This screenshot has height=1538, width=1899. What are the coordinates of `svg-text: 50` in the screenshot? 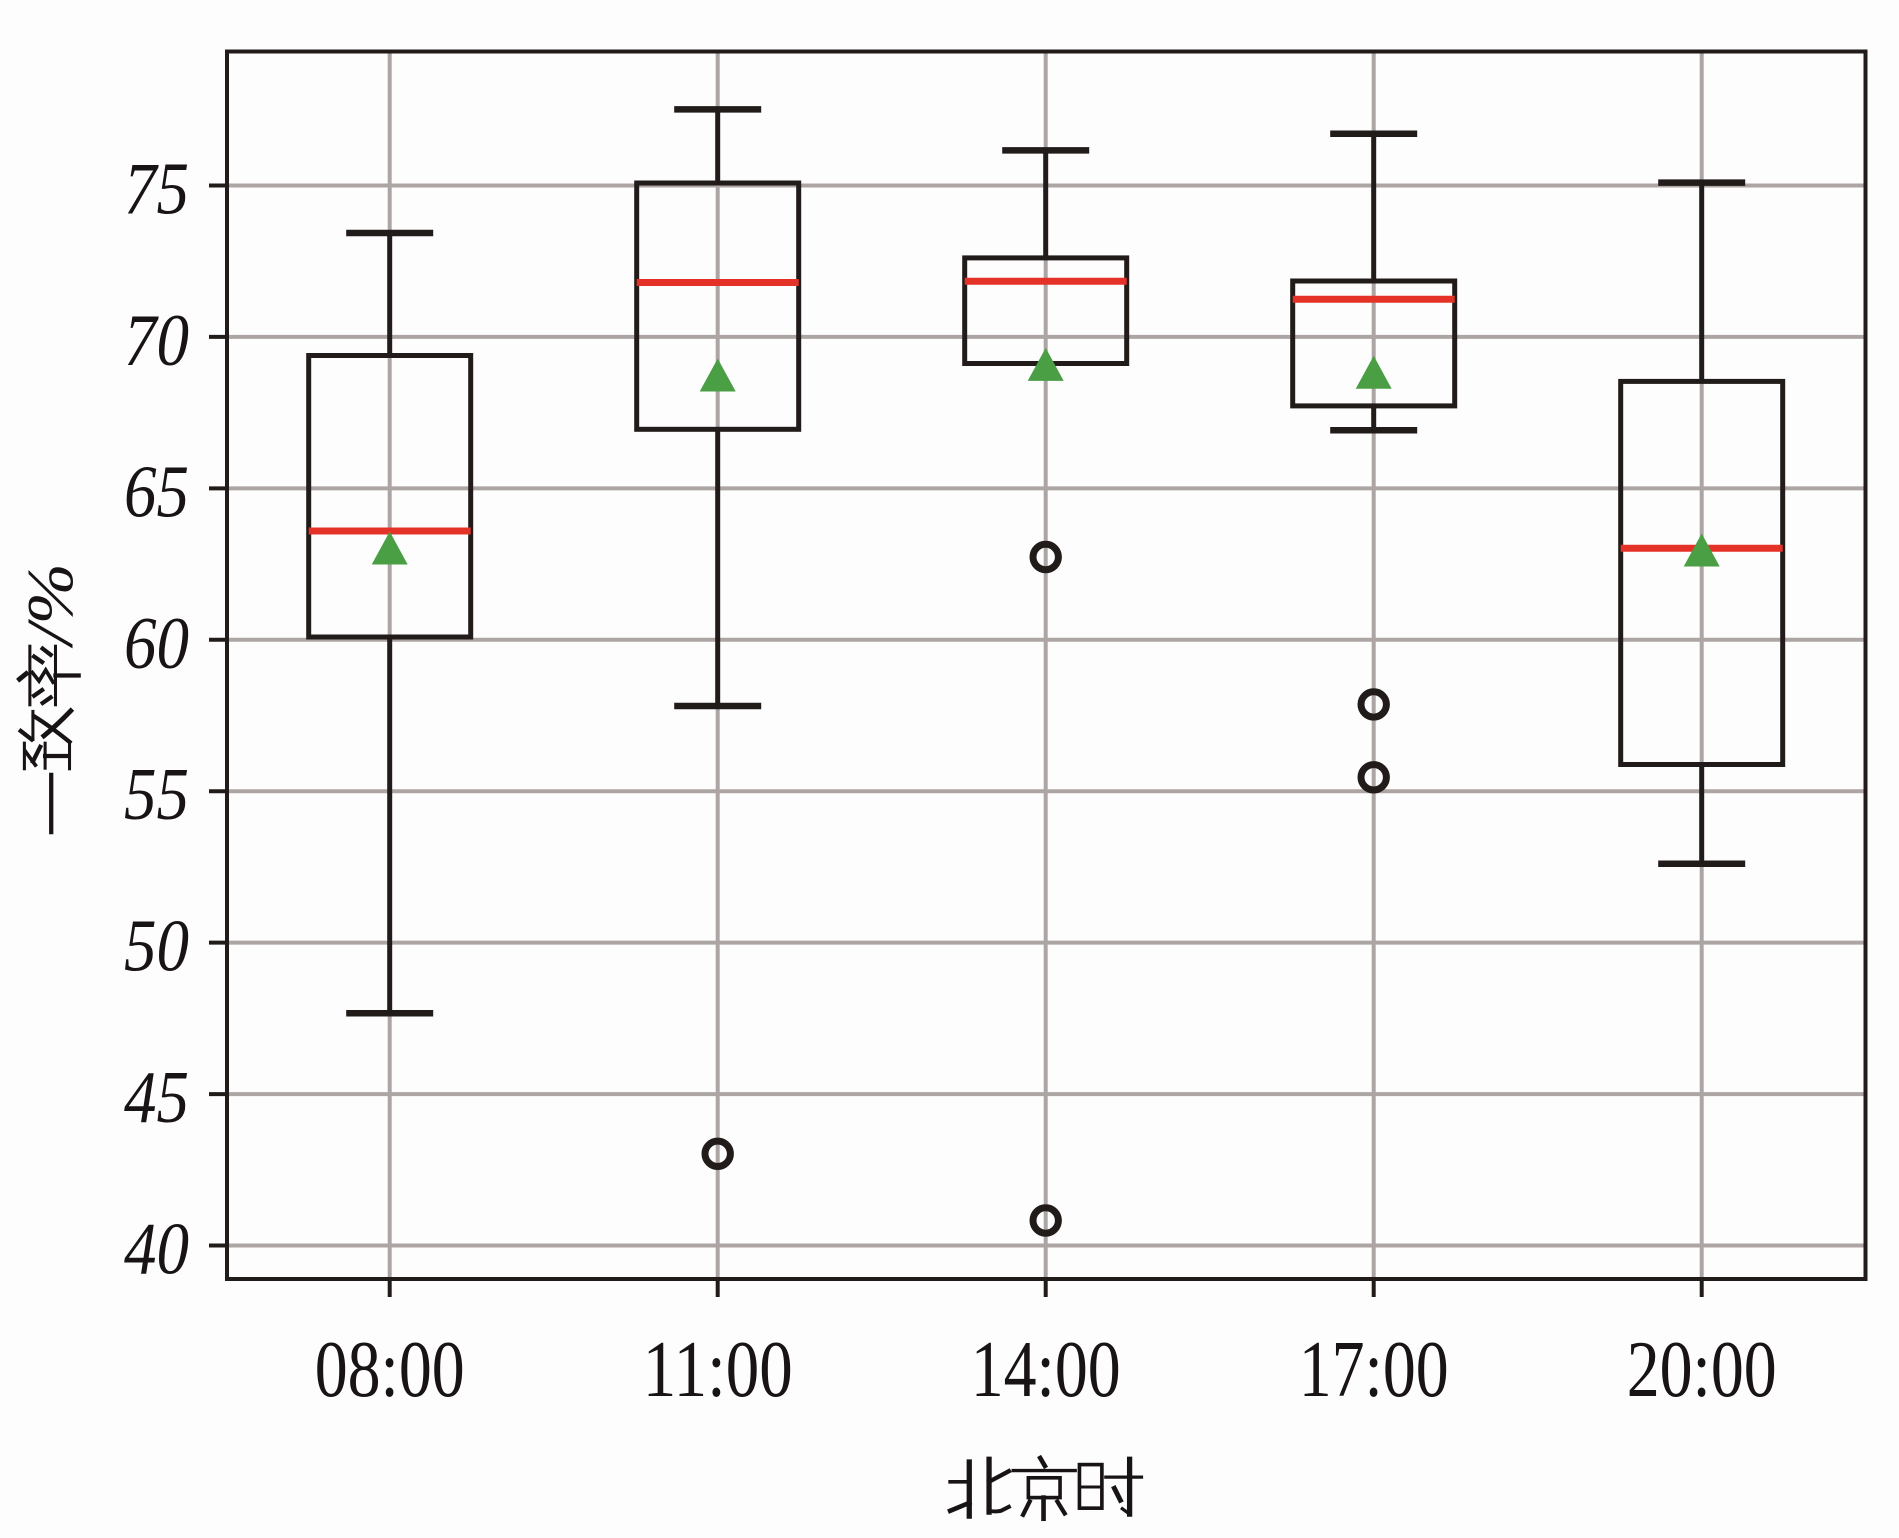 It's located at (156, 947).